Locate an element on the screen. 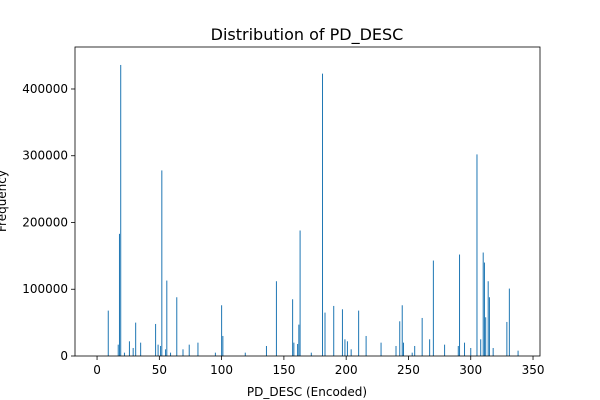 Image resolution: width=600 pixels, height=400 pixels. x-tick-label: 0 is located at coordinates (97, 370).